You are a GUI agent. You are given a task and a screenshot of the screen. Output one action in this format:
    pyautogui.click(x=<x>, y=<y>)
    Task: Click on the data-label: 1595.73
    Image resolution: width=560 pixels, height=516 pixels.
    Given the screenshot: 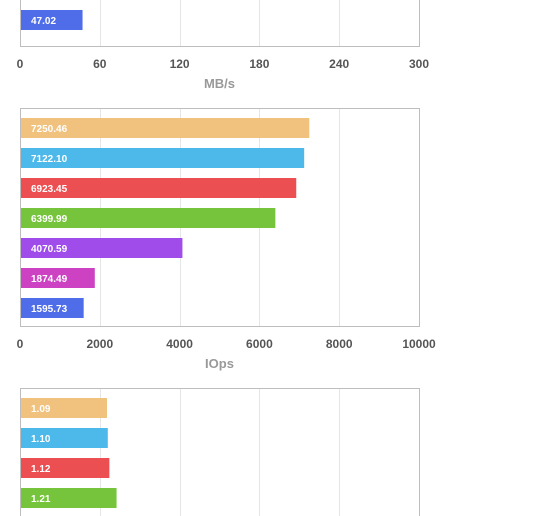 What is the action you would take?
    pyautogui.click(x=49, y=309)
    